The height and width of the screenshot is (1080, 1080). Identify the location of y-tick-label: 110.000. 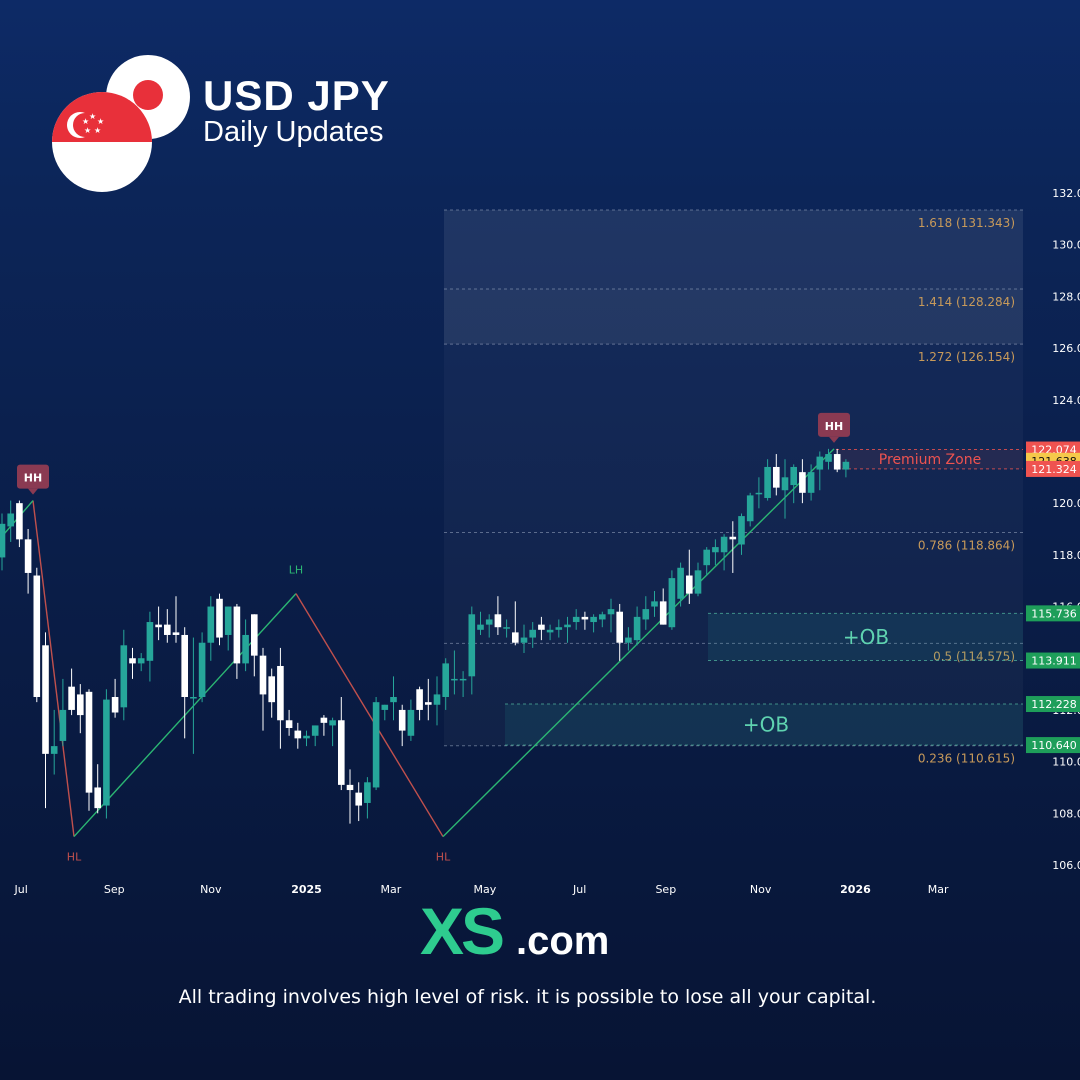
(1066, 762).